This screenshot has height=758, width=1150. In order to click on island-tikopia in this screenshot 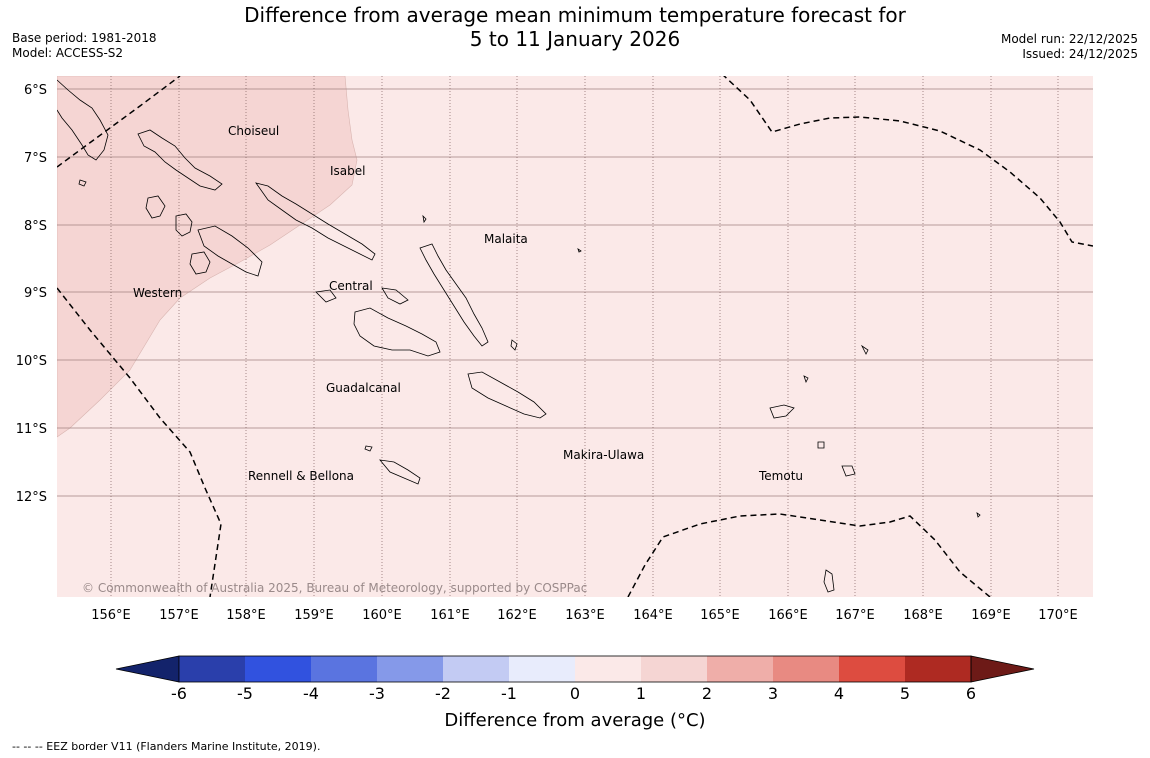, I will do `click(978, 515)`.